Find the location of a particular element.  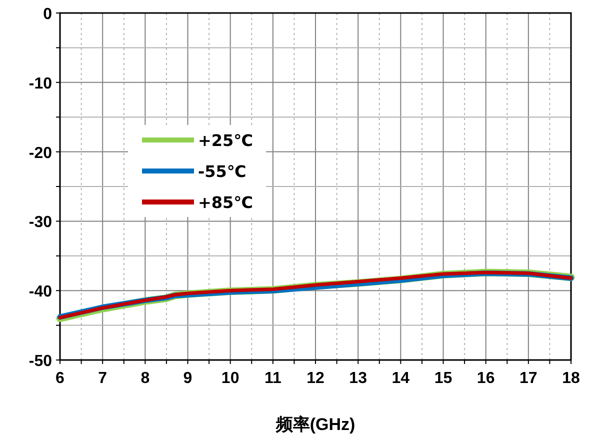

legend-label: +85℃ is located at coordinates (226, 202).